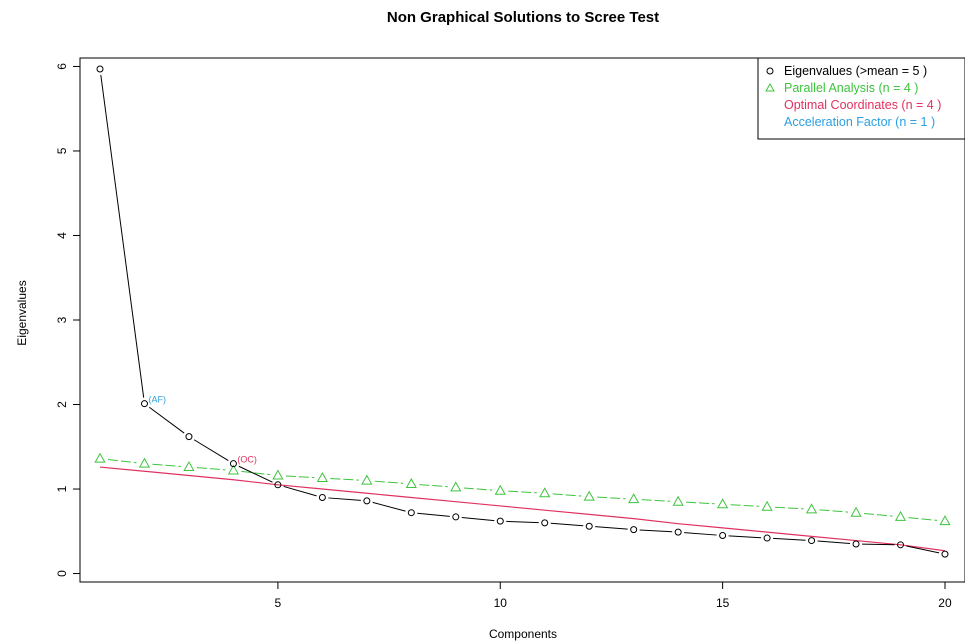  I want to click on legend-parallel-analysis: Parallel Analysis (n = 4 ), so click(851, 88).